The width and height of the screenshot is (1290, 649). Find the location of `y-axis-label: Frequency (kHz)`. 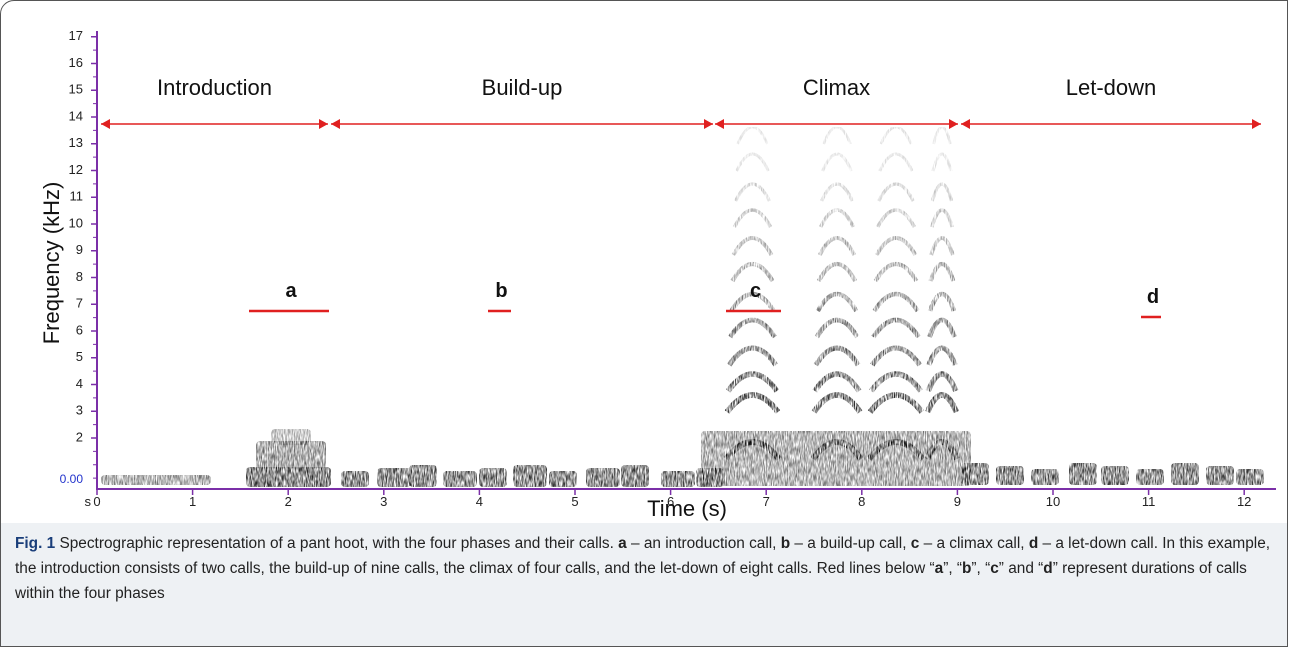

y-axis-label: Frequency (kHz) is located at coordinates (51, 263).